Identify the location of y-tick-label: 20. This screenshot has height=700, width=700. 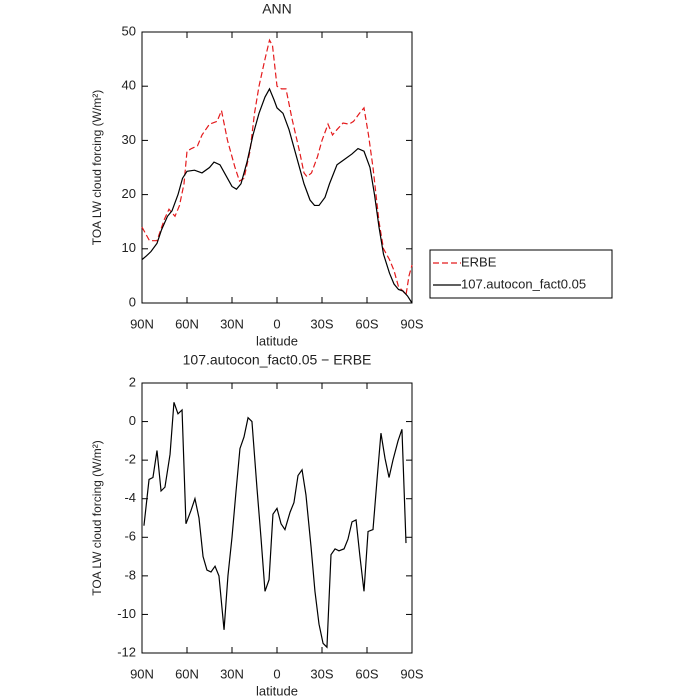
(129, 193).